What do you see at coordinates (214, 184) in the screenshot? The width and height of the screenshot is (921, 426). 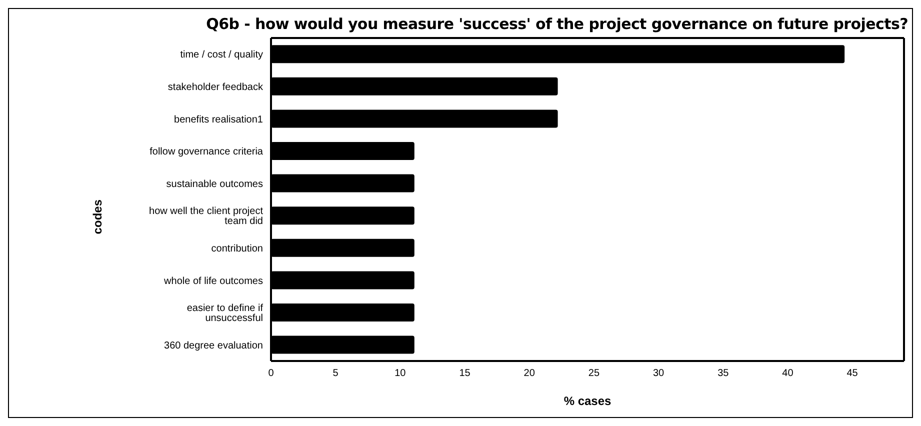 I see `y-tick-label: sustainable outcomes` at bounding box center [214, 184].